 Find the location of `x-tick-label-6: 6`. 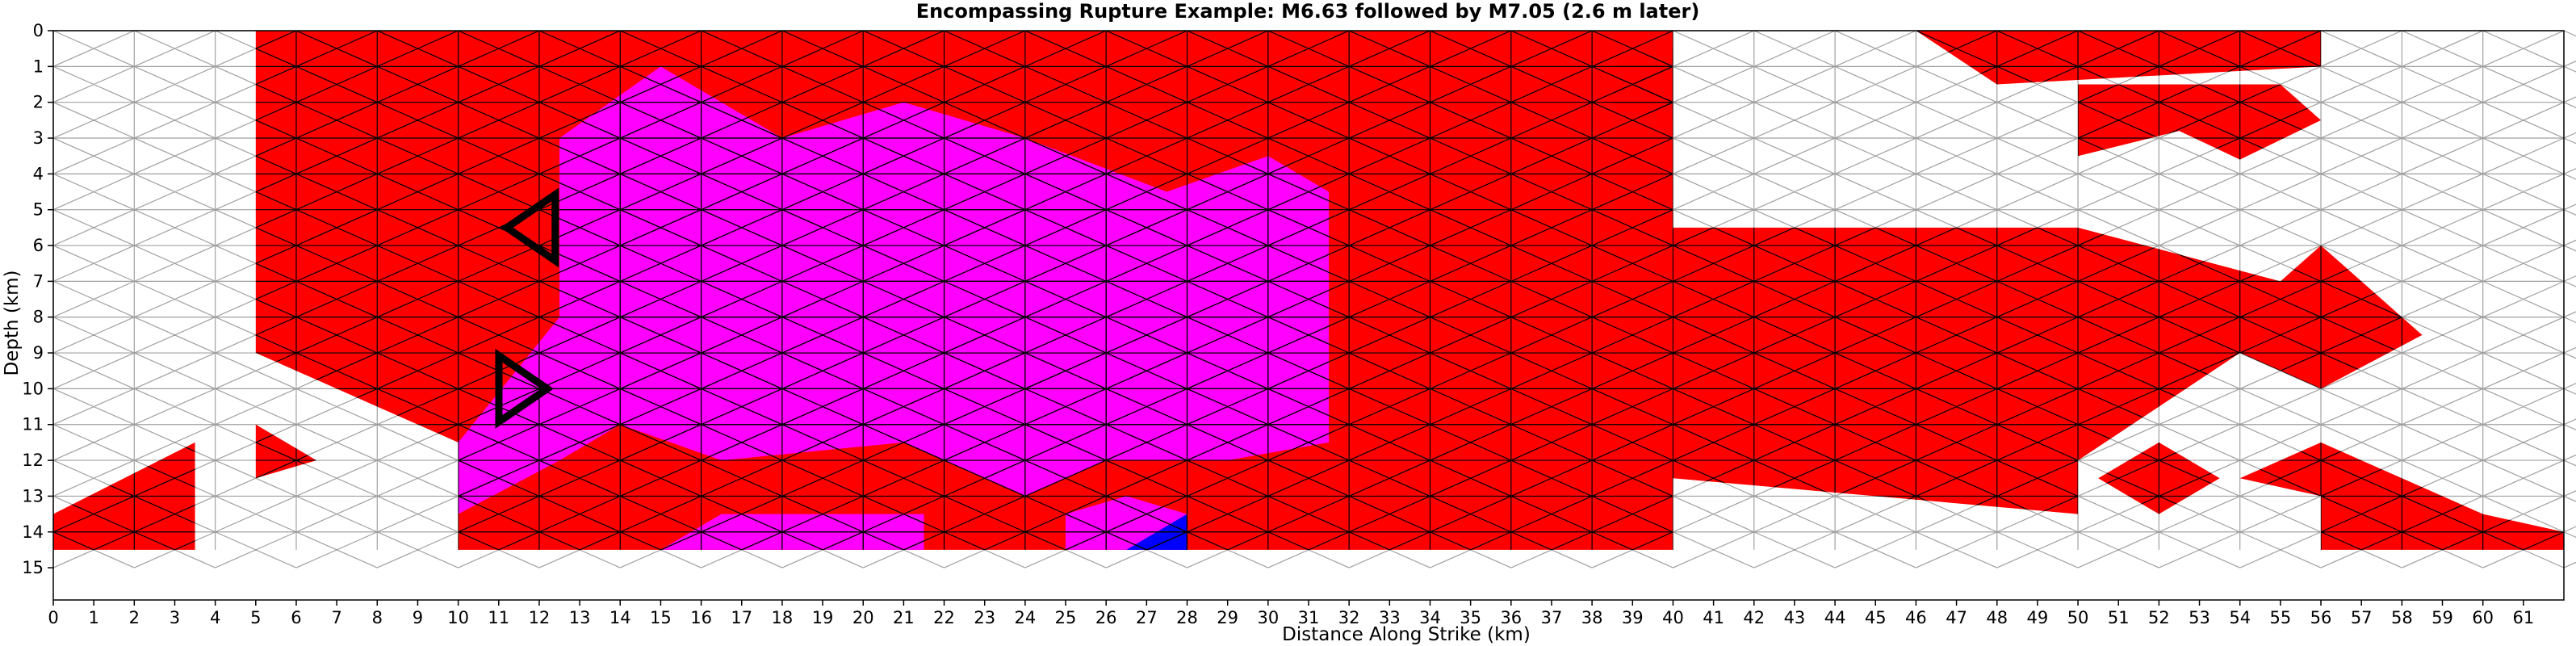

x-tick-label-6: 6 is located at coordinates (296, 617).